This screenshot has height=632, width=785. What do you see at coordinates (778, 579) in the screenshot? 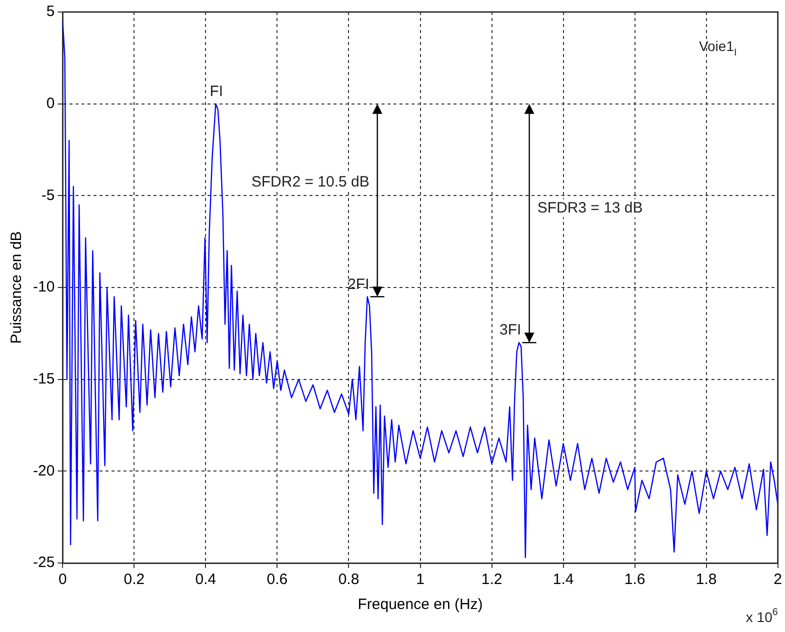
I see `x-tick-label: 2` at bounding box center [778, 579].